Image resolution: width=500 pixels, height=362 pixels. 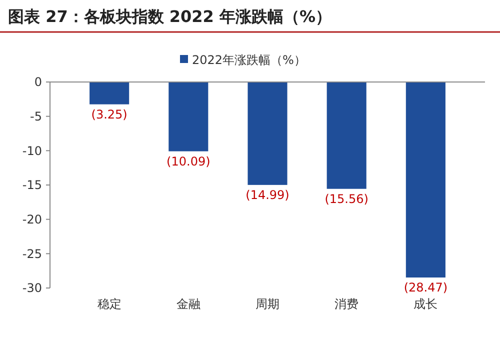 I want to click on y-tick-label: -25, so click(x=32, y=253).